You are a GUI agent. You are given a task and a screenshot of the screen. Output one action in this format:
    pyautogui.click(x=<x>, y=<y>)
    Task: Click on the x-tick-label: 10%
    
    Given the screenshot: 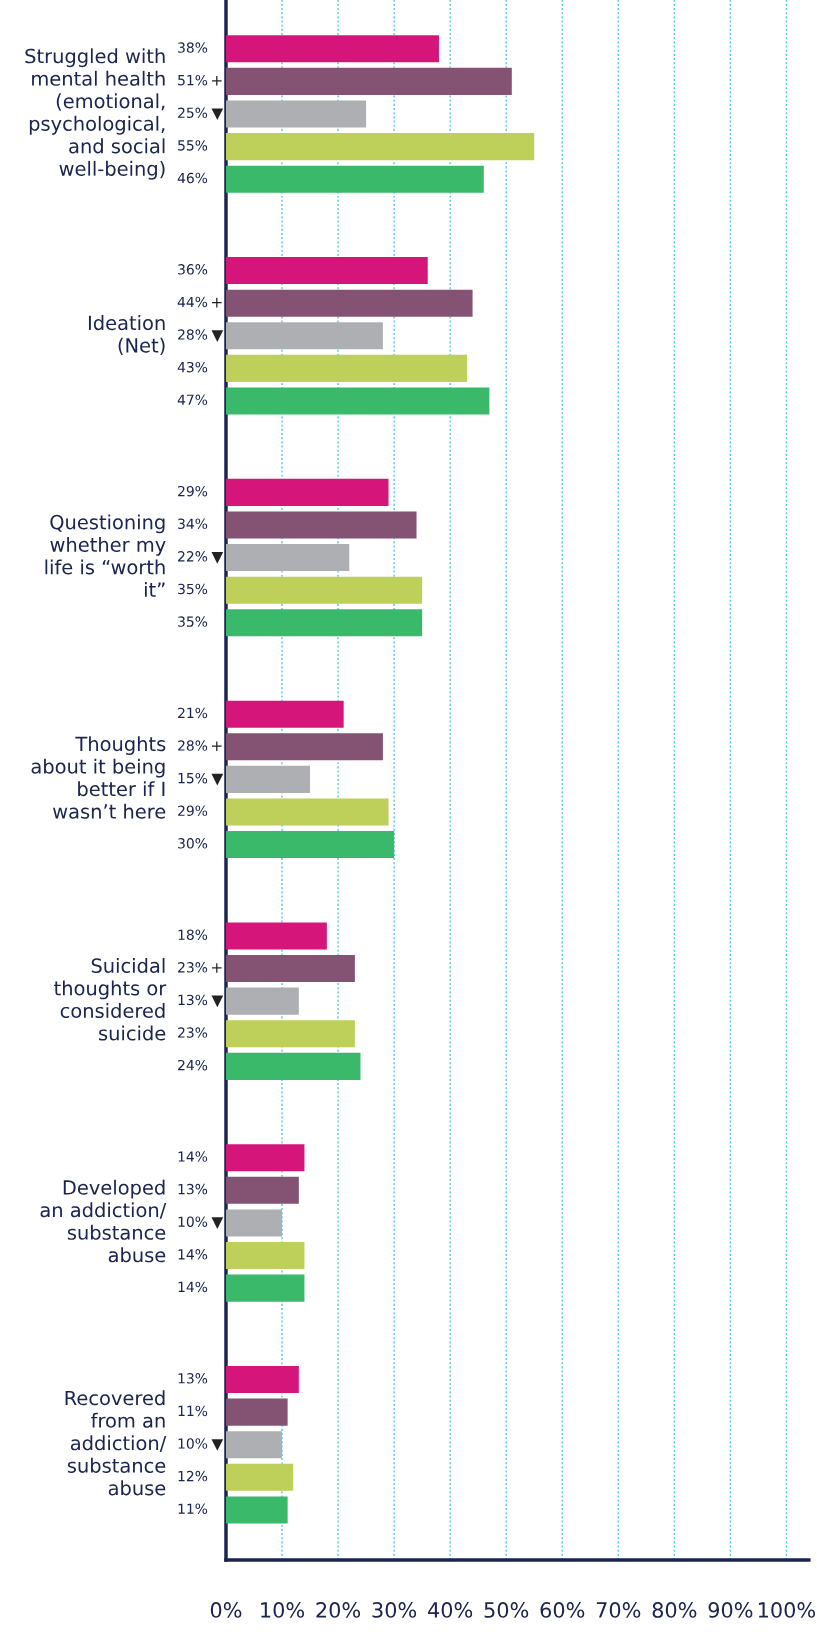 What is the action you would take?
    pyautogui.click(x=283, y=1610)
    